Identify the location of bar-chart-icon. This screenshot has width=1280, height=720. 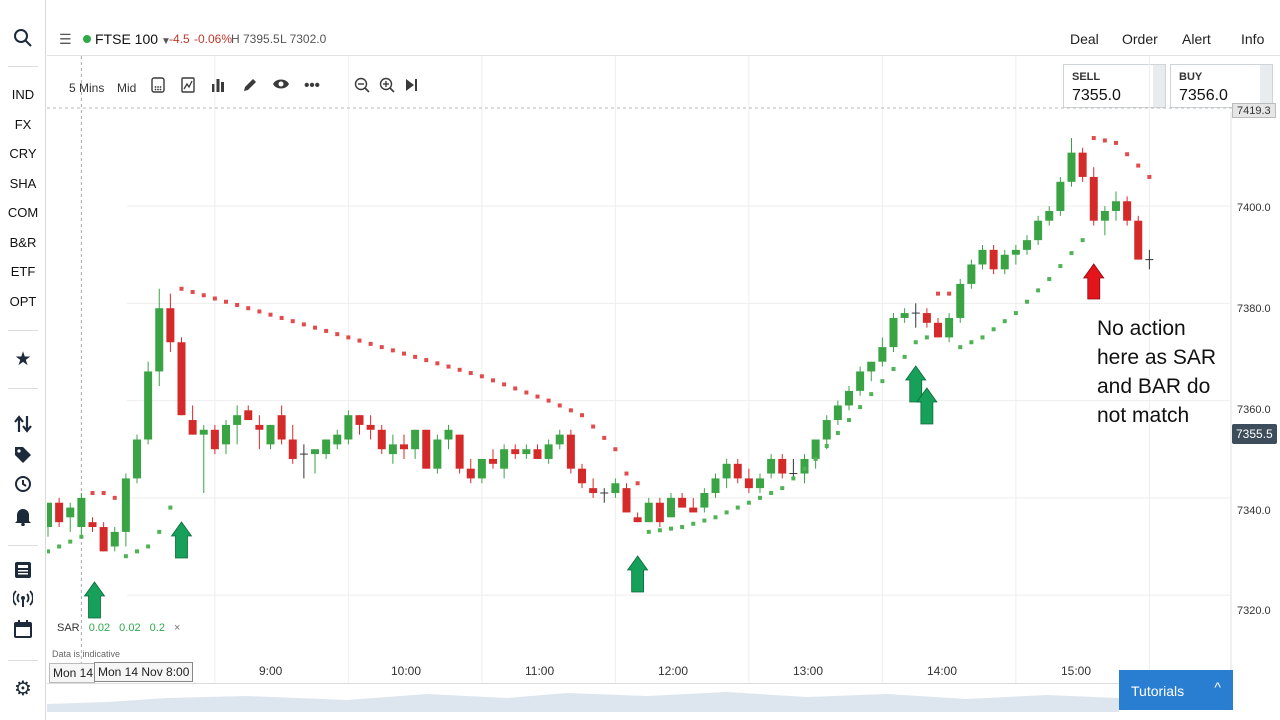
(218, 87).